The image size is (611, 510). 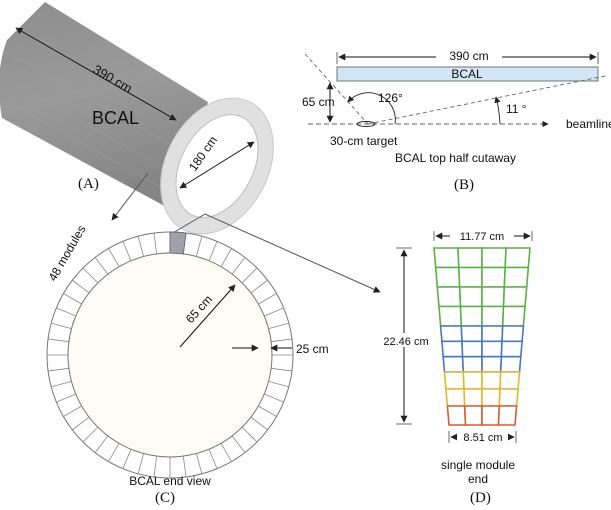 I want to click on b-length-label: 390 cm, so click(x=468, y=56).